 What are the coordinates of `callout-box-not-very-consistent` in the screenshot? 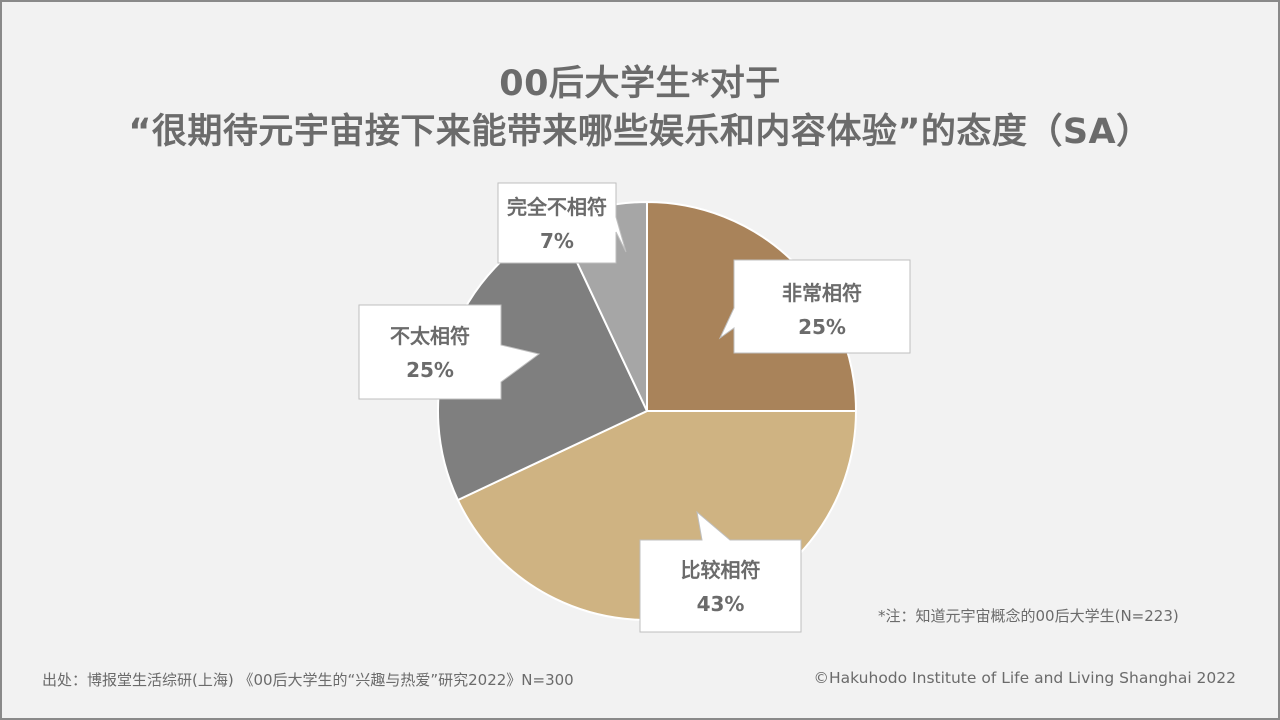 It's located at (449, 352).